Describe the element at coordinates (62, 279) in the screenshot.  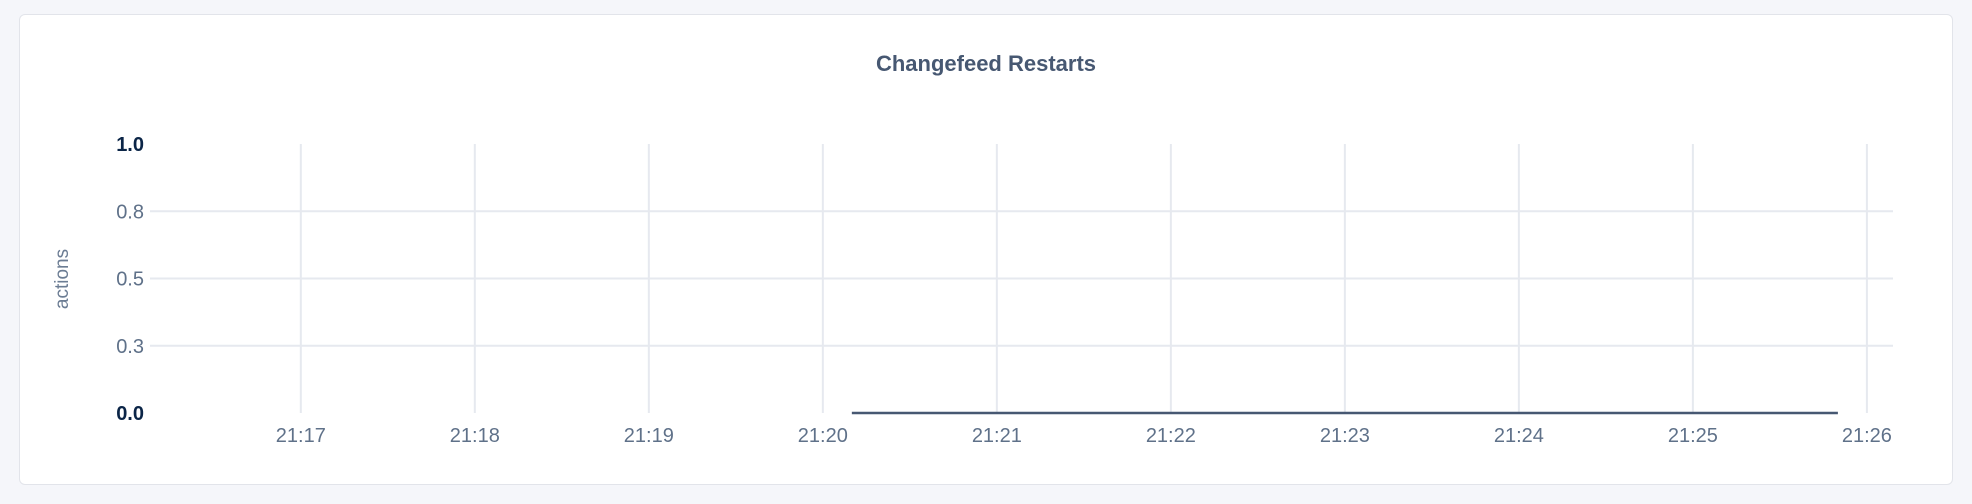
I see `y-axis-label: actions` at that location.